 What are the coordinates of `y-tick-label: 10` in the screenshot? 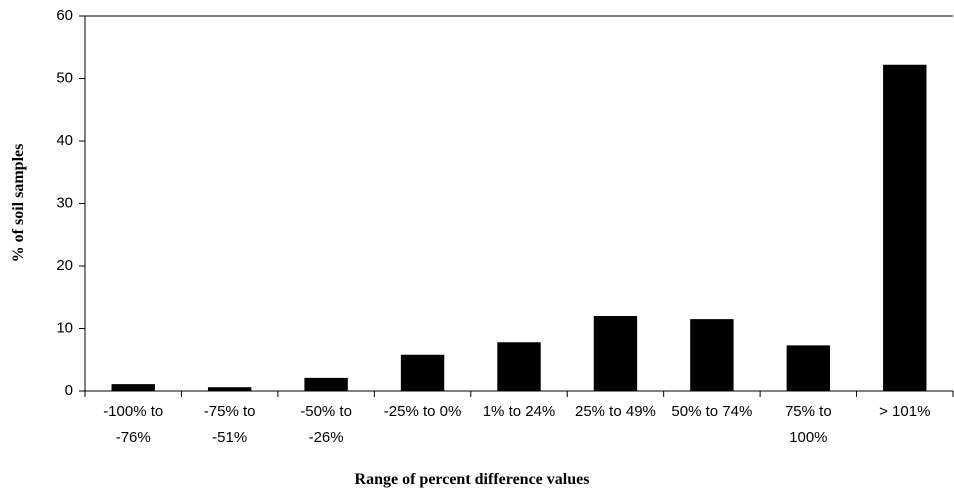 It's located at (64, 327).